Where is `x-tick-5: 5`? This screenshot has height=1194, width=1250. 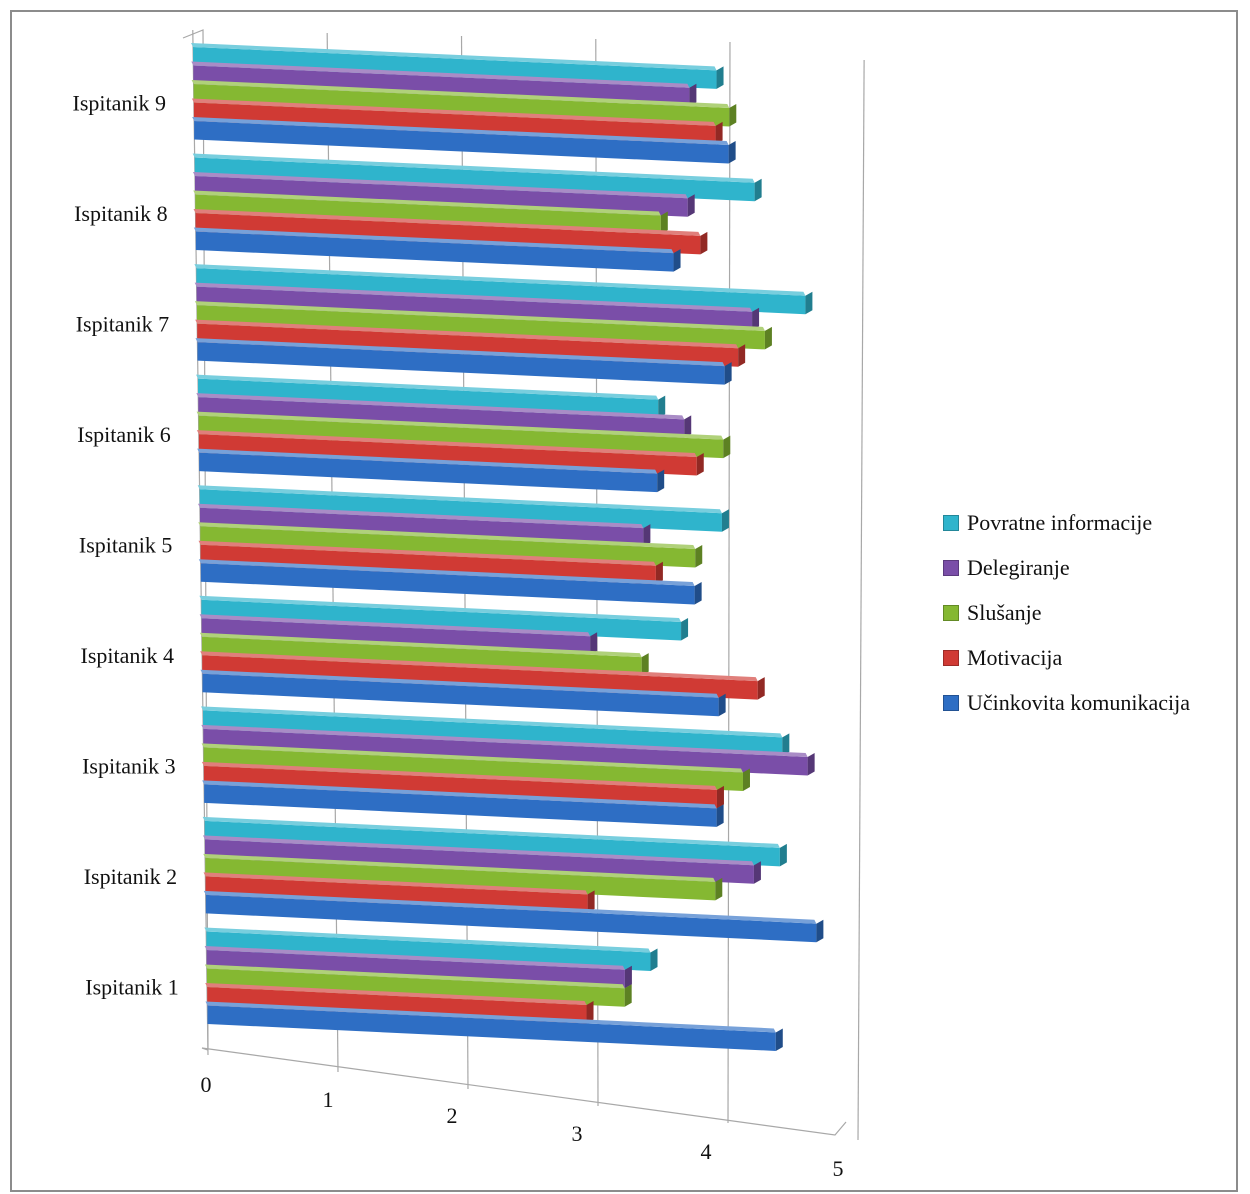
x-tick-5: 5 is located at coordinates (838, 1168).